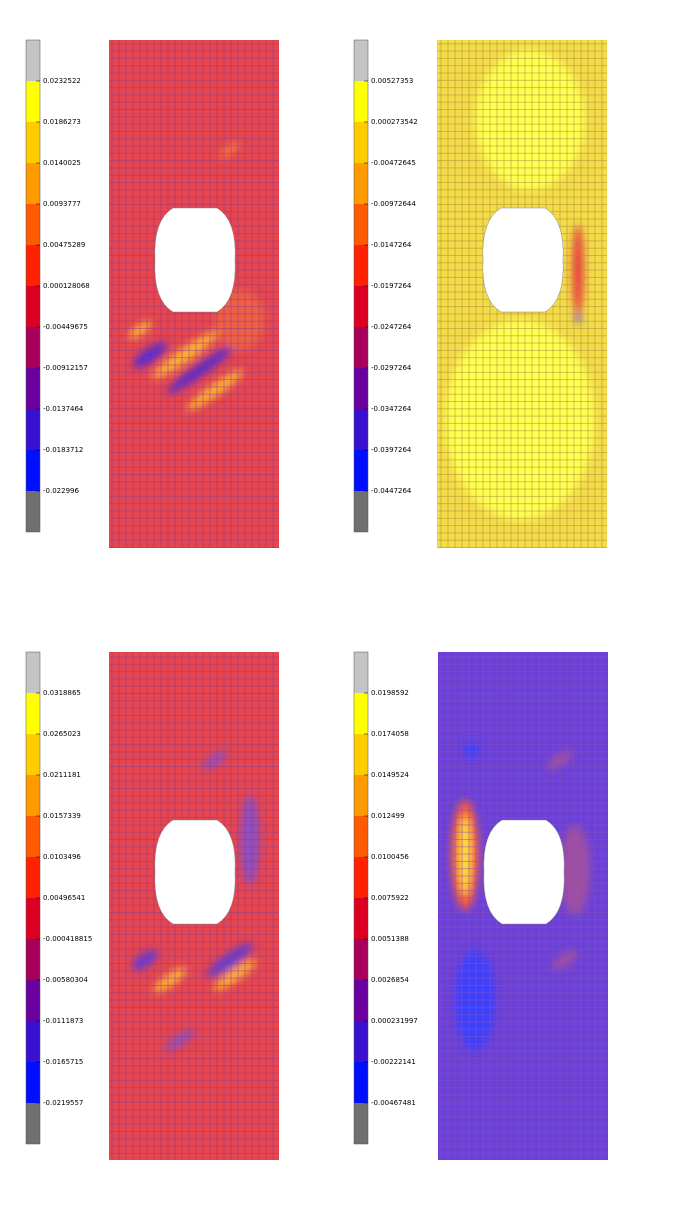 This screenshot has width=674, height=1221. What do you see at coordinates (390, 775) in the screenshot?
I see `colorbar-label: 0.0149524` at bounding box center [390, 775].